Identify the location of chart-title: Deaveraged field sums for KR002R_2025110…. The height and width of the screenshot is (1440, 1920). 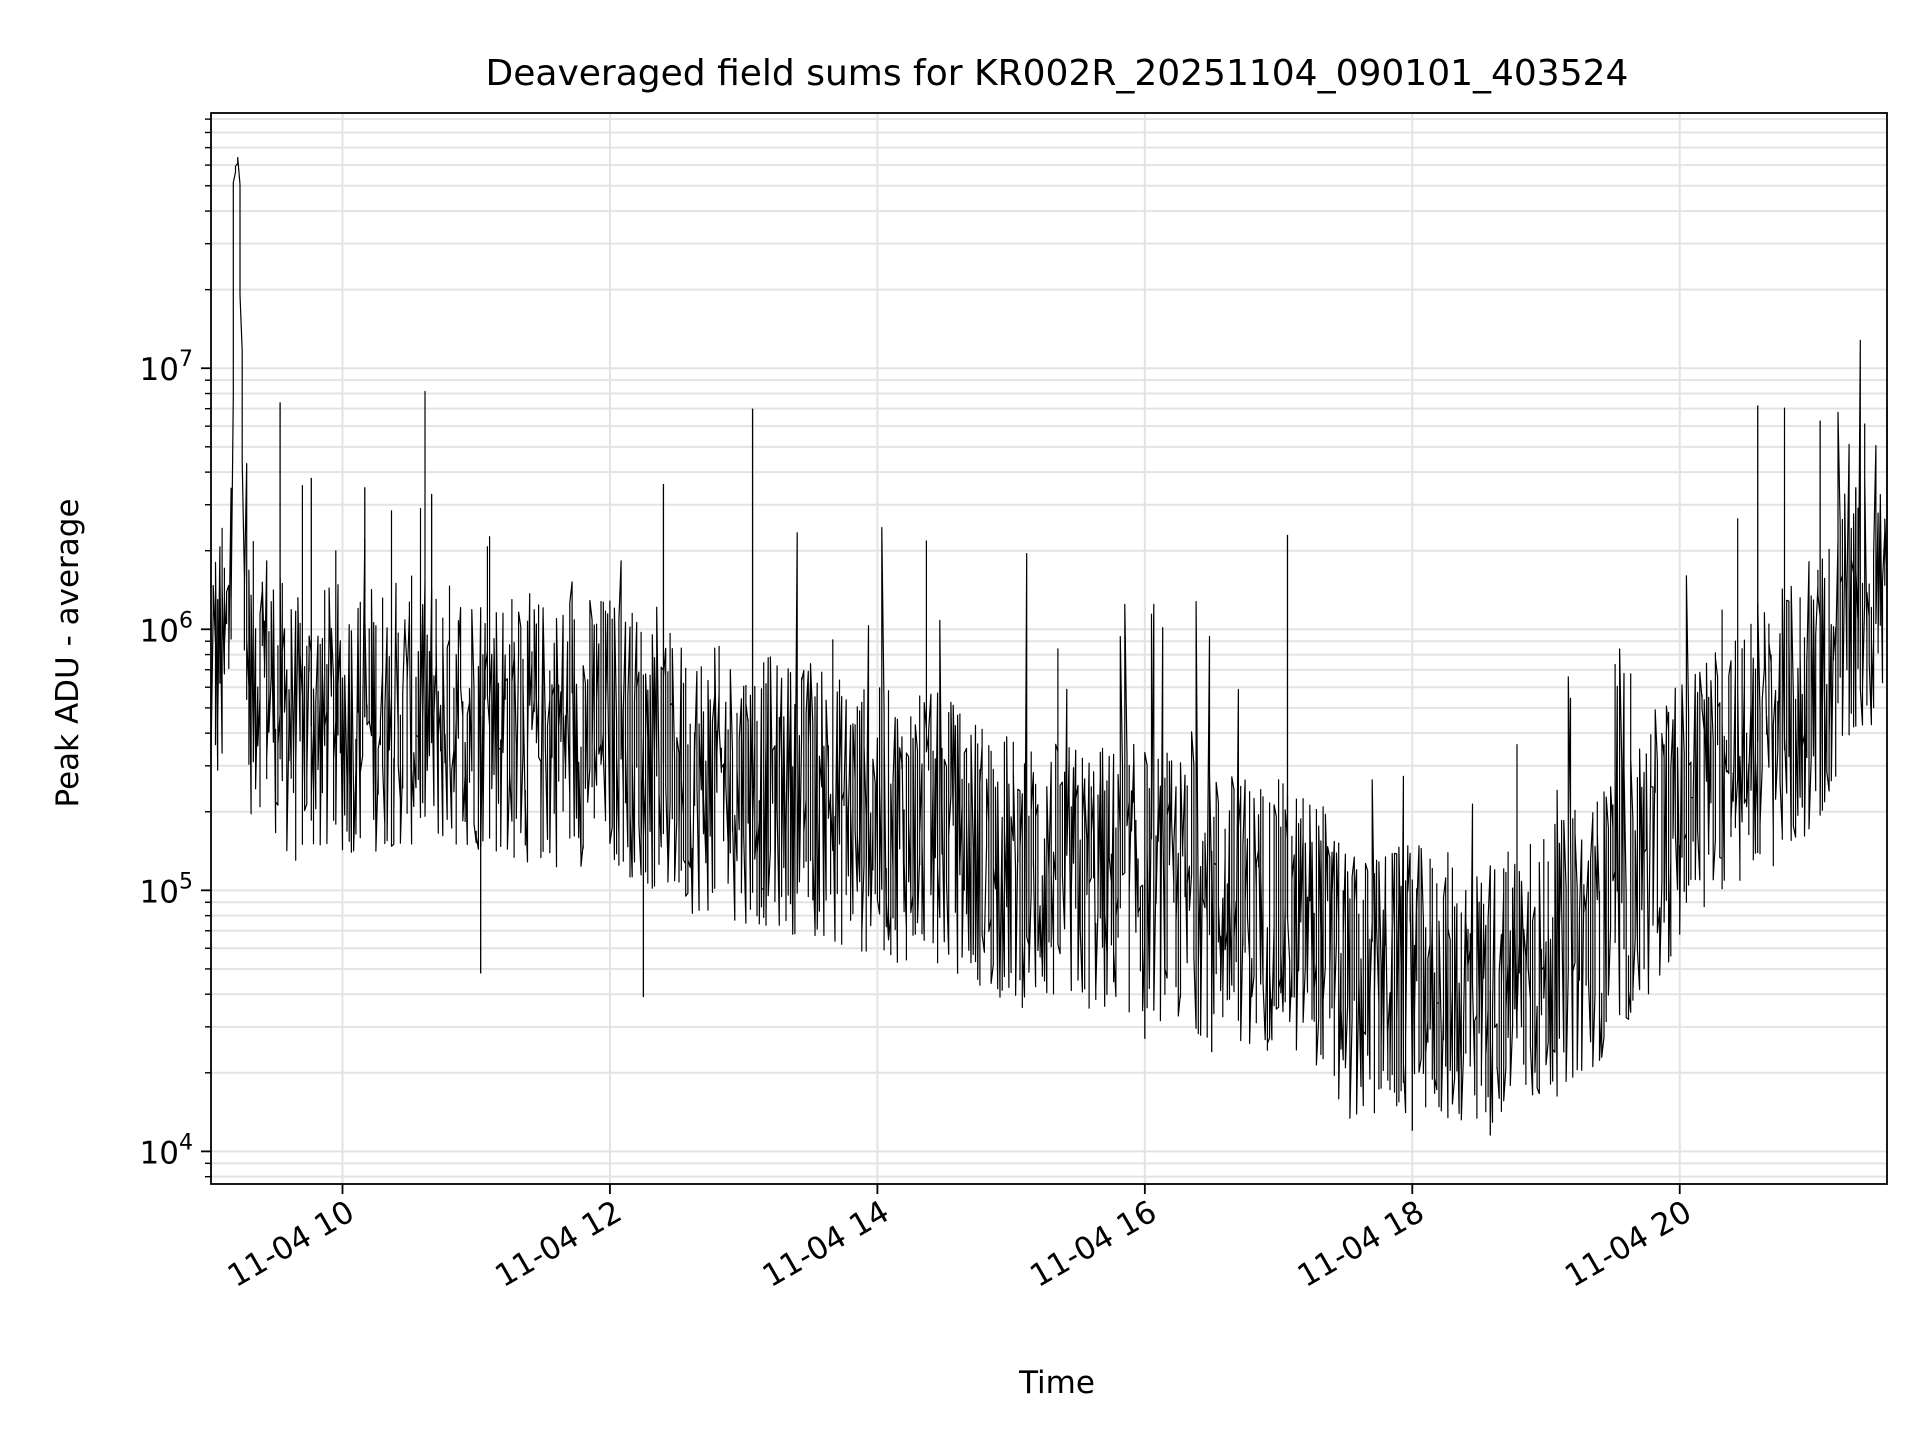
(1057, 73).